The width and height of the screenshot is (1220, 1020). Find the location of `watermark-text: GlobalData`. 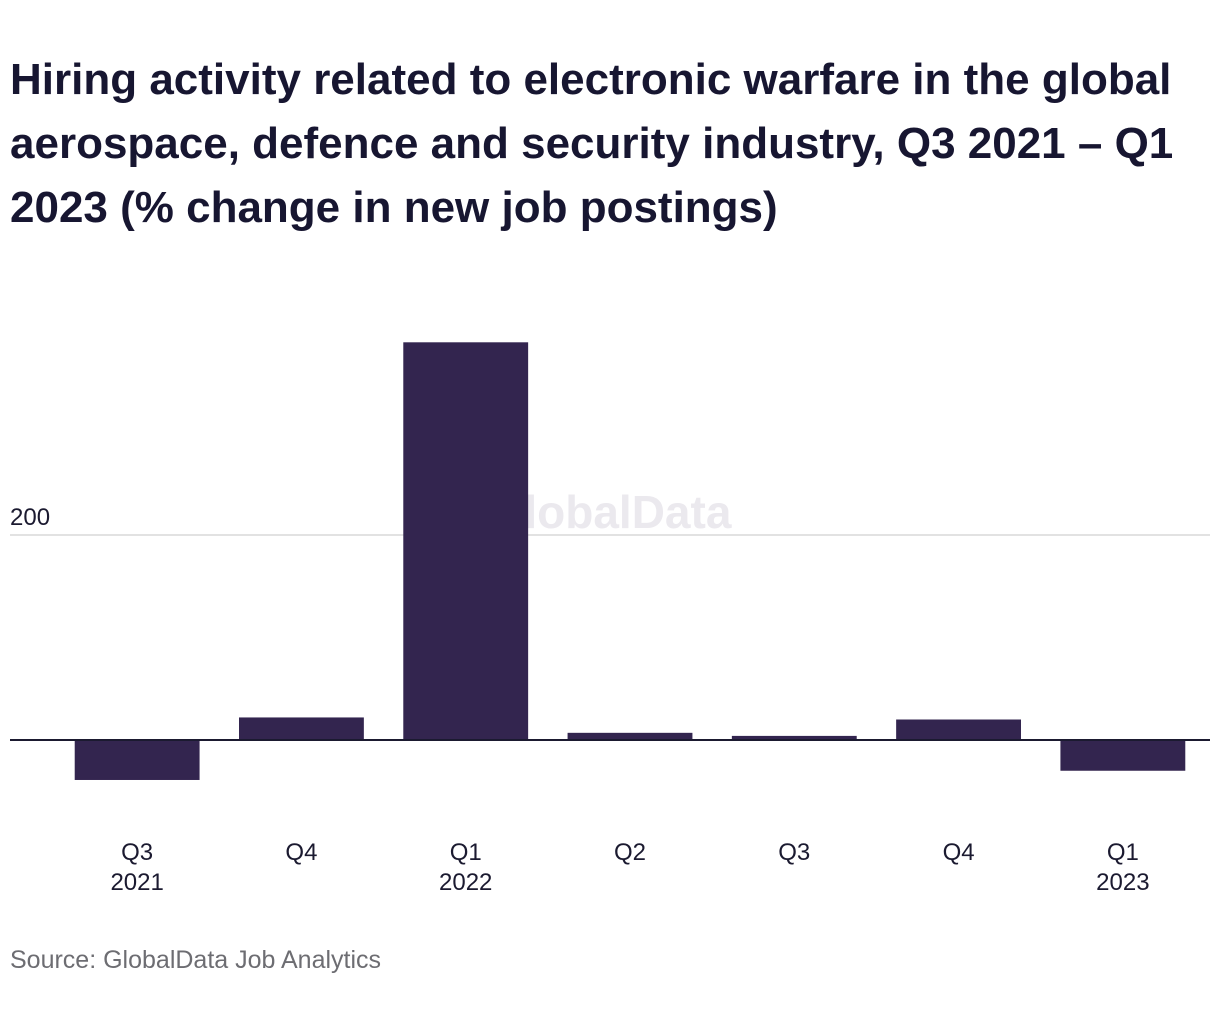

watermark-text: GlobalData is located at coordinates (610, 512).